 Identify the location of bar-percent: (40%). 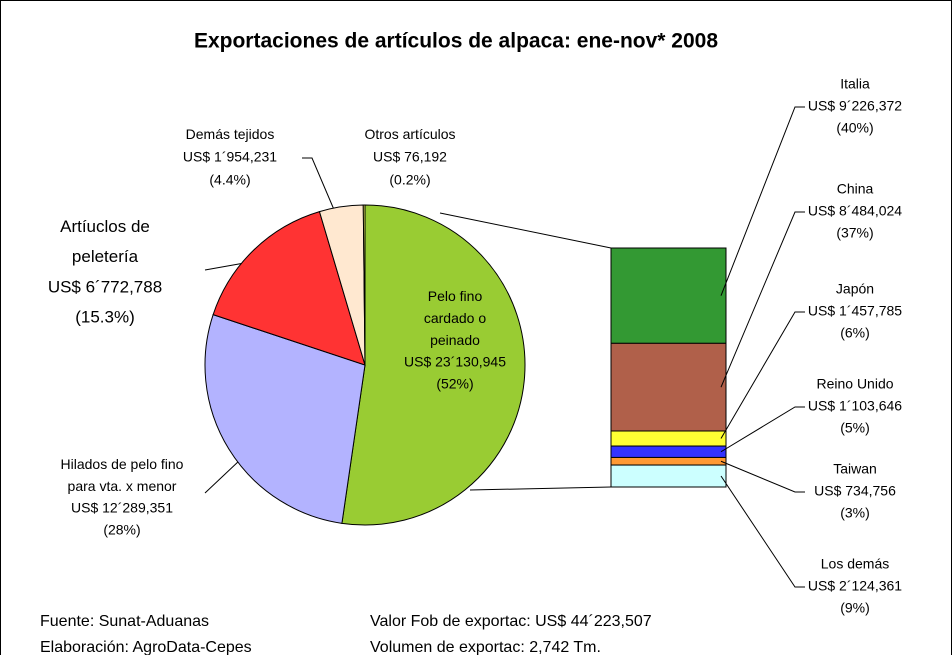
(854, 128).